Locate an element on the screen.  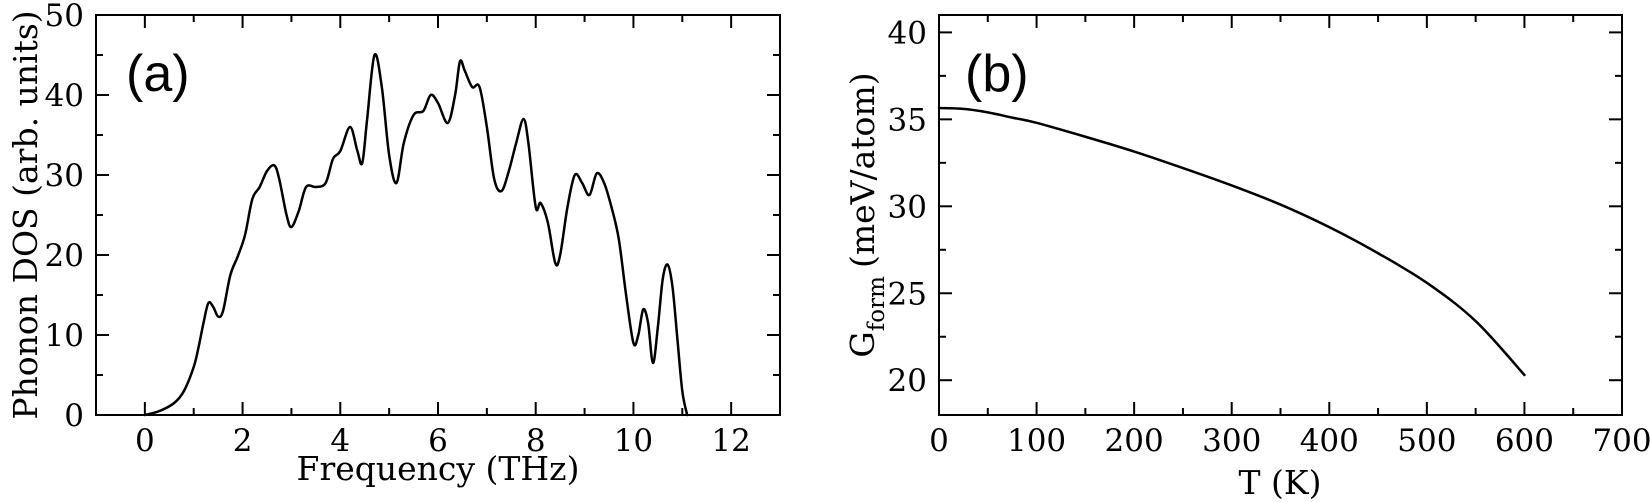
panel-a-x-tick-label: 12 is located at coordinates (730, 441).